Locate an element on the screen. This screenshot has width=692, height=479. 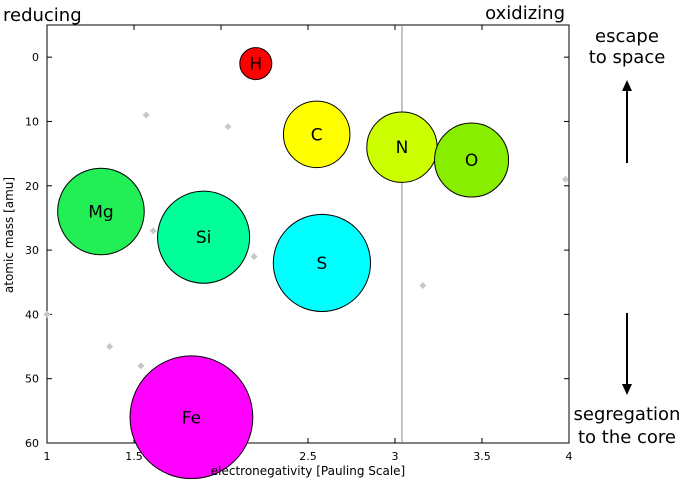
escape-label-line2: to space is located at coordinates (627, 57).